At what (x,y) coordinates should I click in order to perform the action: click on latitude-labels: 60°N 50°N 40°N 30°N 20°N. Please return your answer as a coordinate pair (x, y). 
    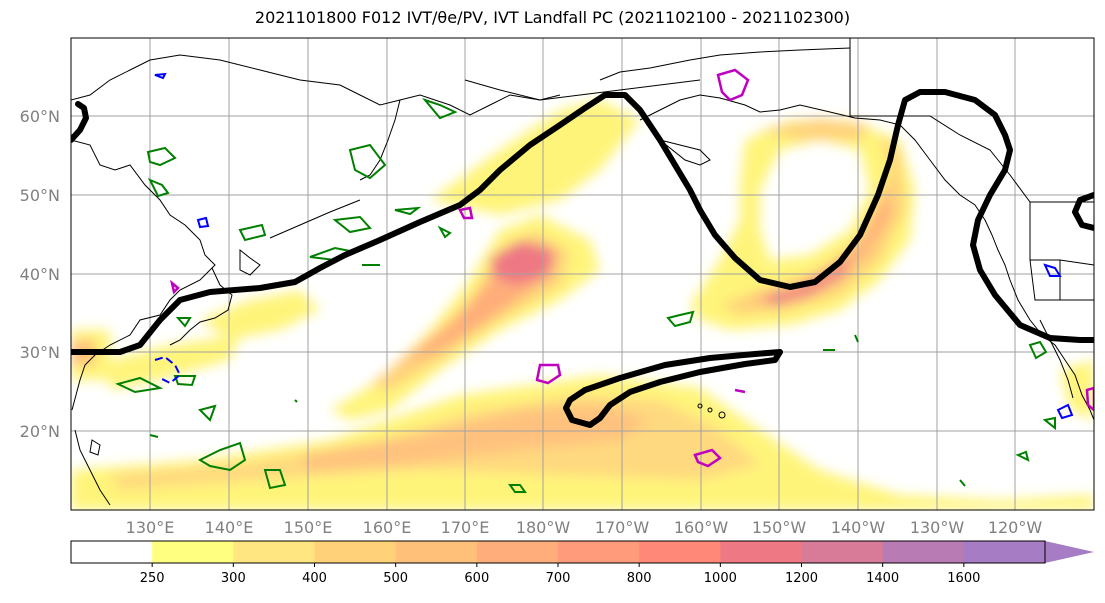
    Looking at the image, I should click on (40, 274).